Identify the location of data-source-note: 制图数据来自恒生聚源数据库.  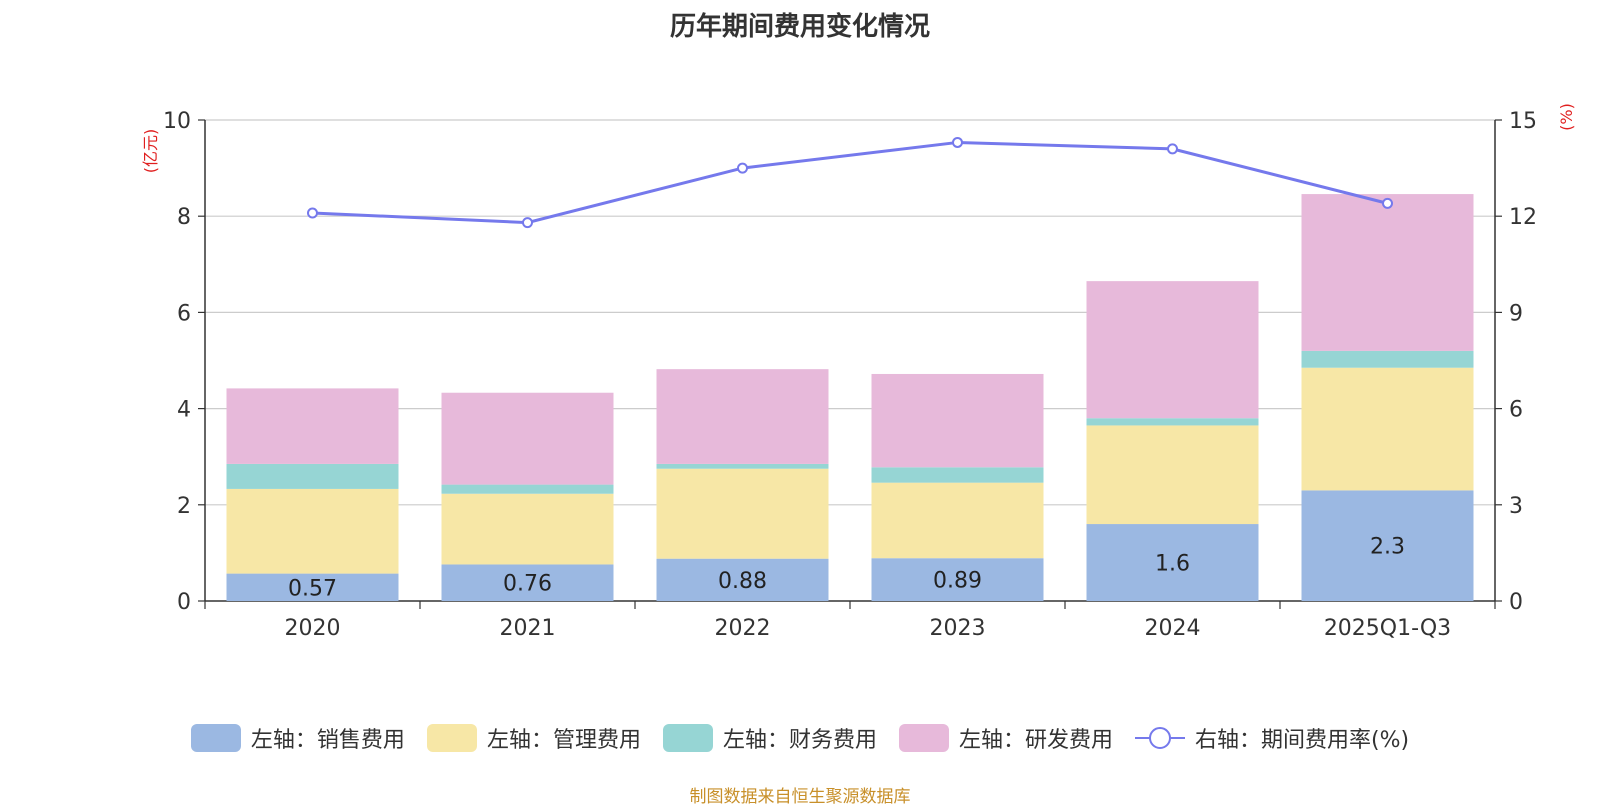
(800, 797).